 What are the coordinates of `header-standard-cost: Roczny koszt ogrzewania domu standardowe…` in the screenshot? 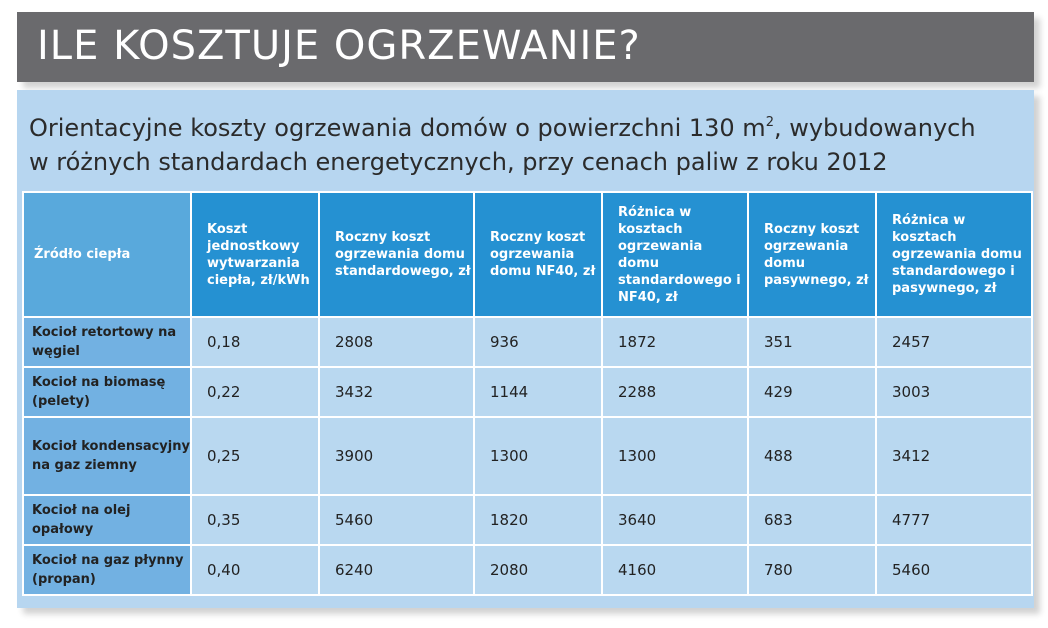 It's located at (396, 254).